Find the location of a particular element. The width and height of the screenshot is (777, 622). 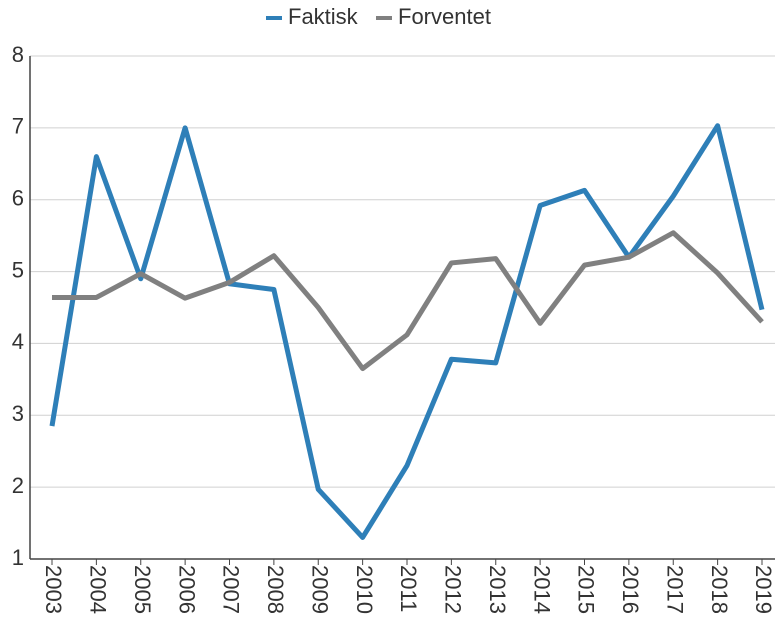

x-tick-label: 2004 is located at coordinates (98, 589).